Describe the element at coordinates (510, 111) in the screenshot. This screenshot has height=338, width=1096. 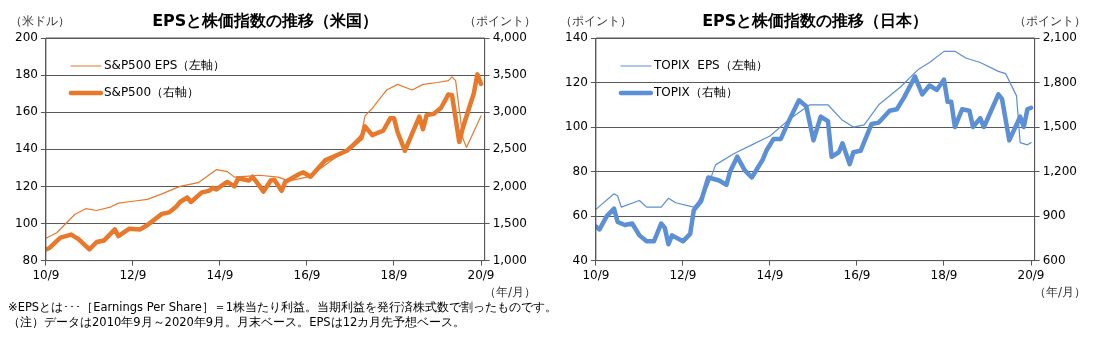
I see `y2-tick-label: 3,000` at that location.